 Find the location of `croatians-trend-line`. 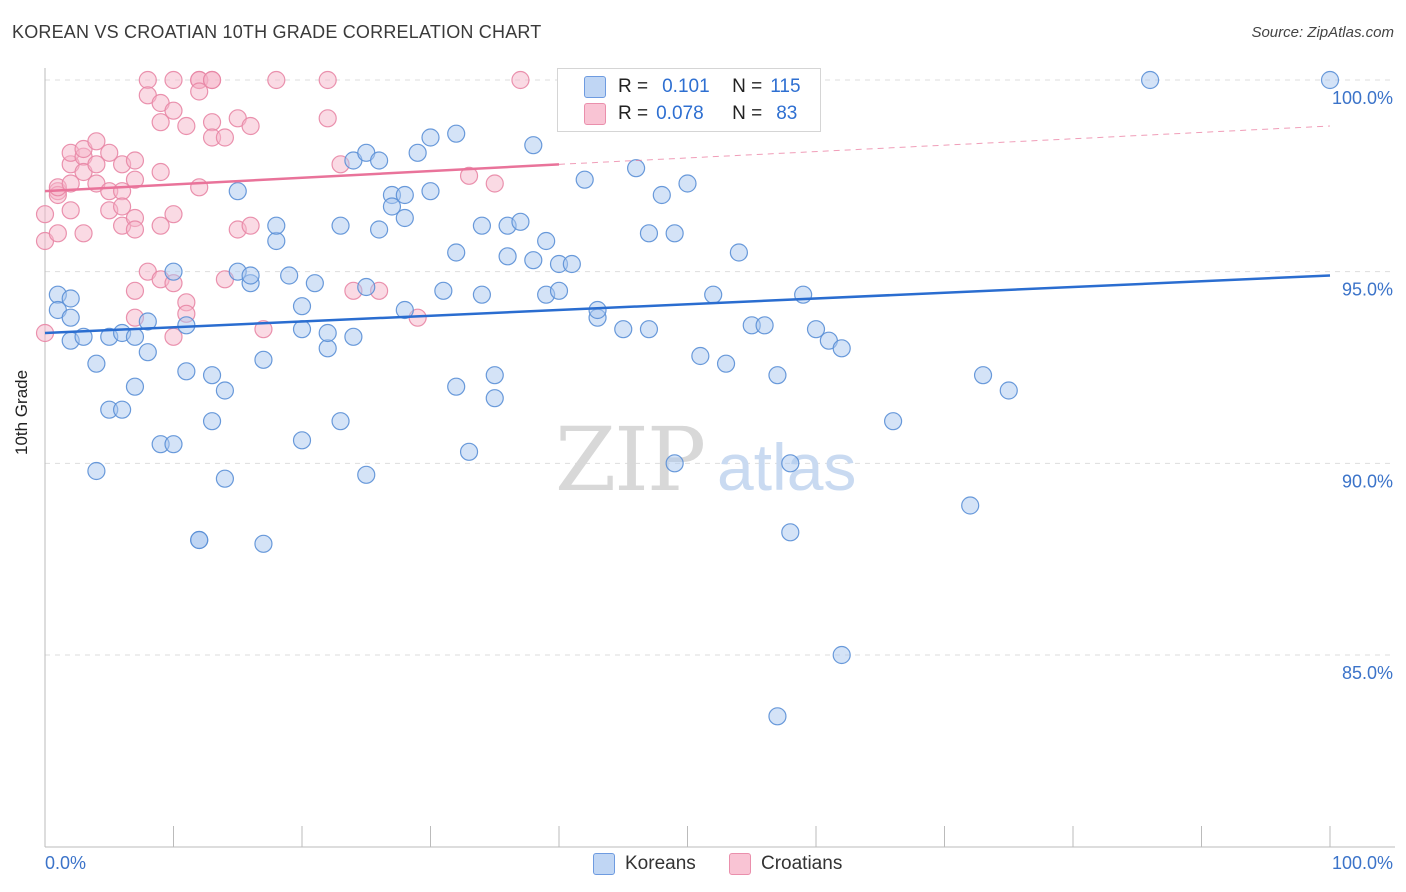

croatians-trend-line is located at coordinates (302, 178).